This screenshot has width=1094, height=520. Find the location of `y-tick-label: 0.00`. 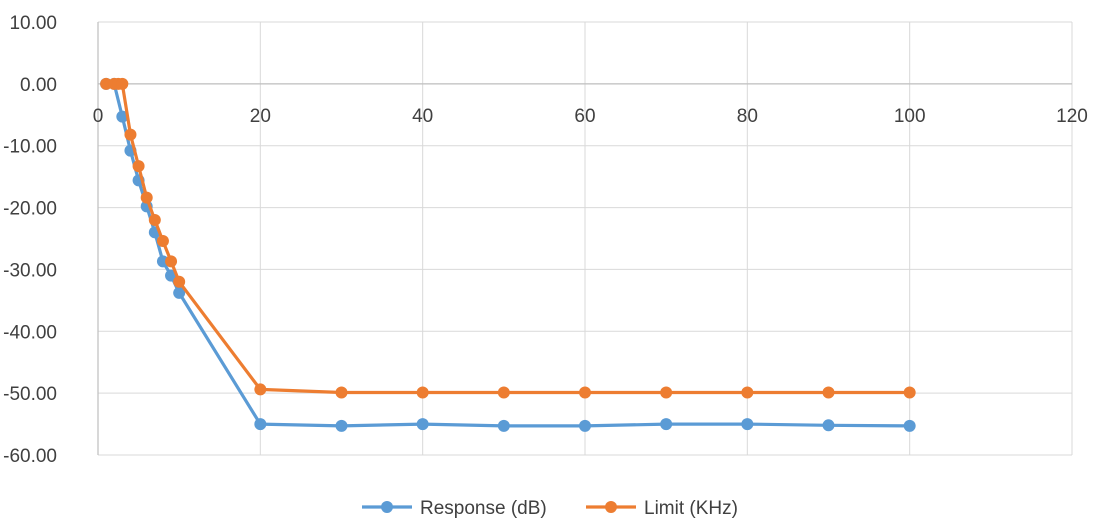

y-tick-label: 0.00 is located at coordinates (38, 85).